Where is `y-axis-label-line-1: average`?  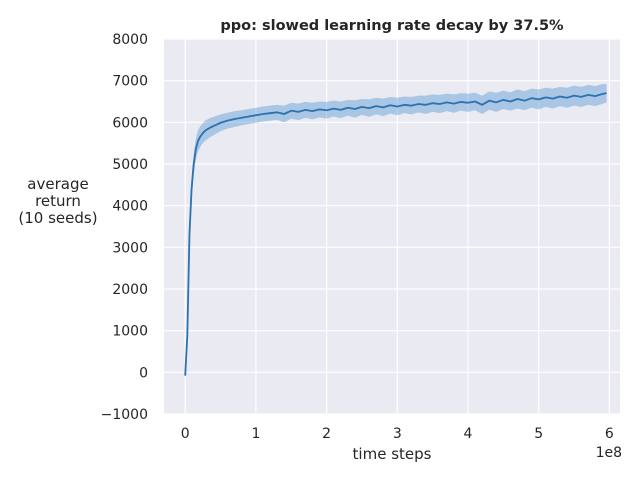 y-axis-label-line-1: average is located at coordinates (57, 184).